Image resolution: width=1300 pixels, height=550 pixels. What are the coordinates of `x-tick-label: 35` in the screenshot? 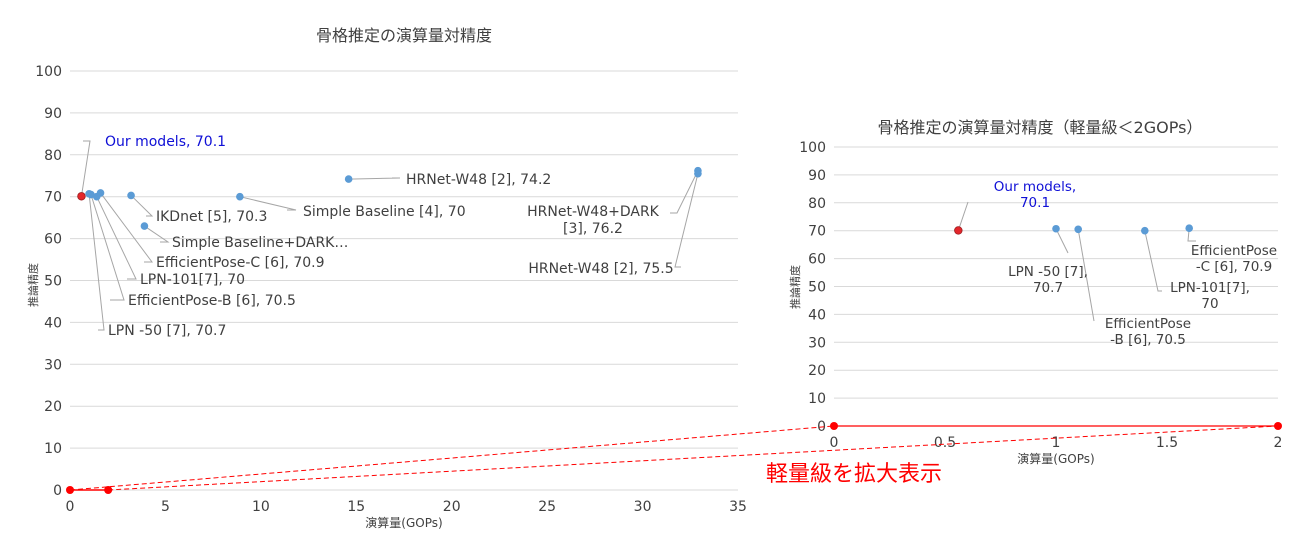 It's located at (738, 507).